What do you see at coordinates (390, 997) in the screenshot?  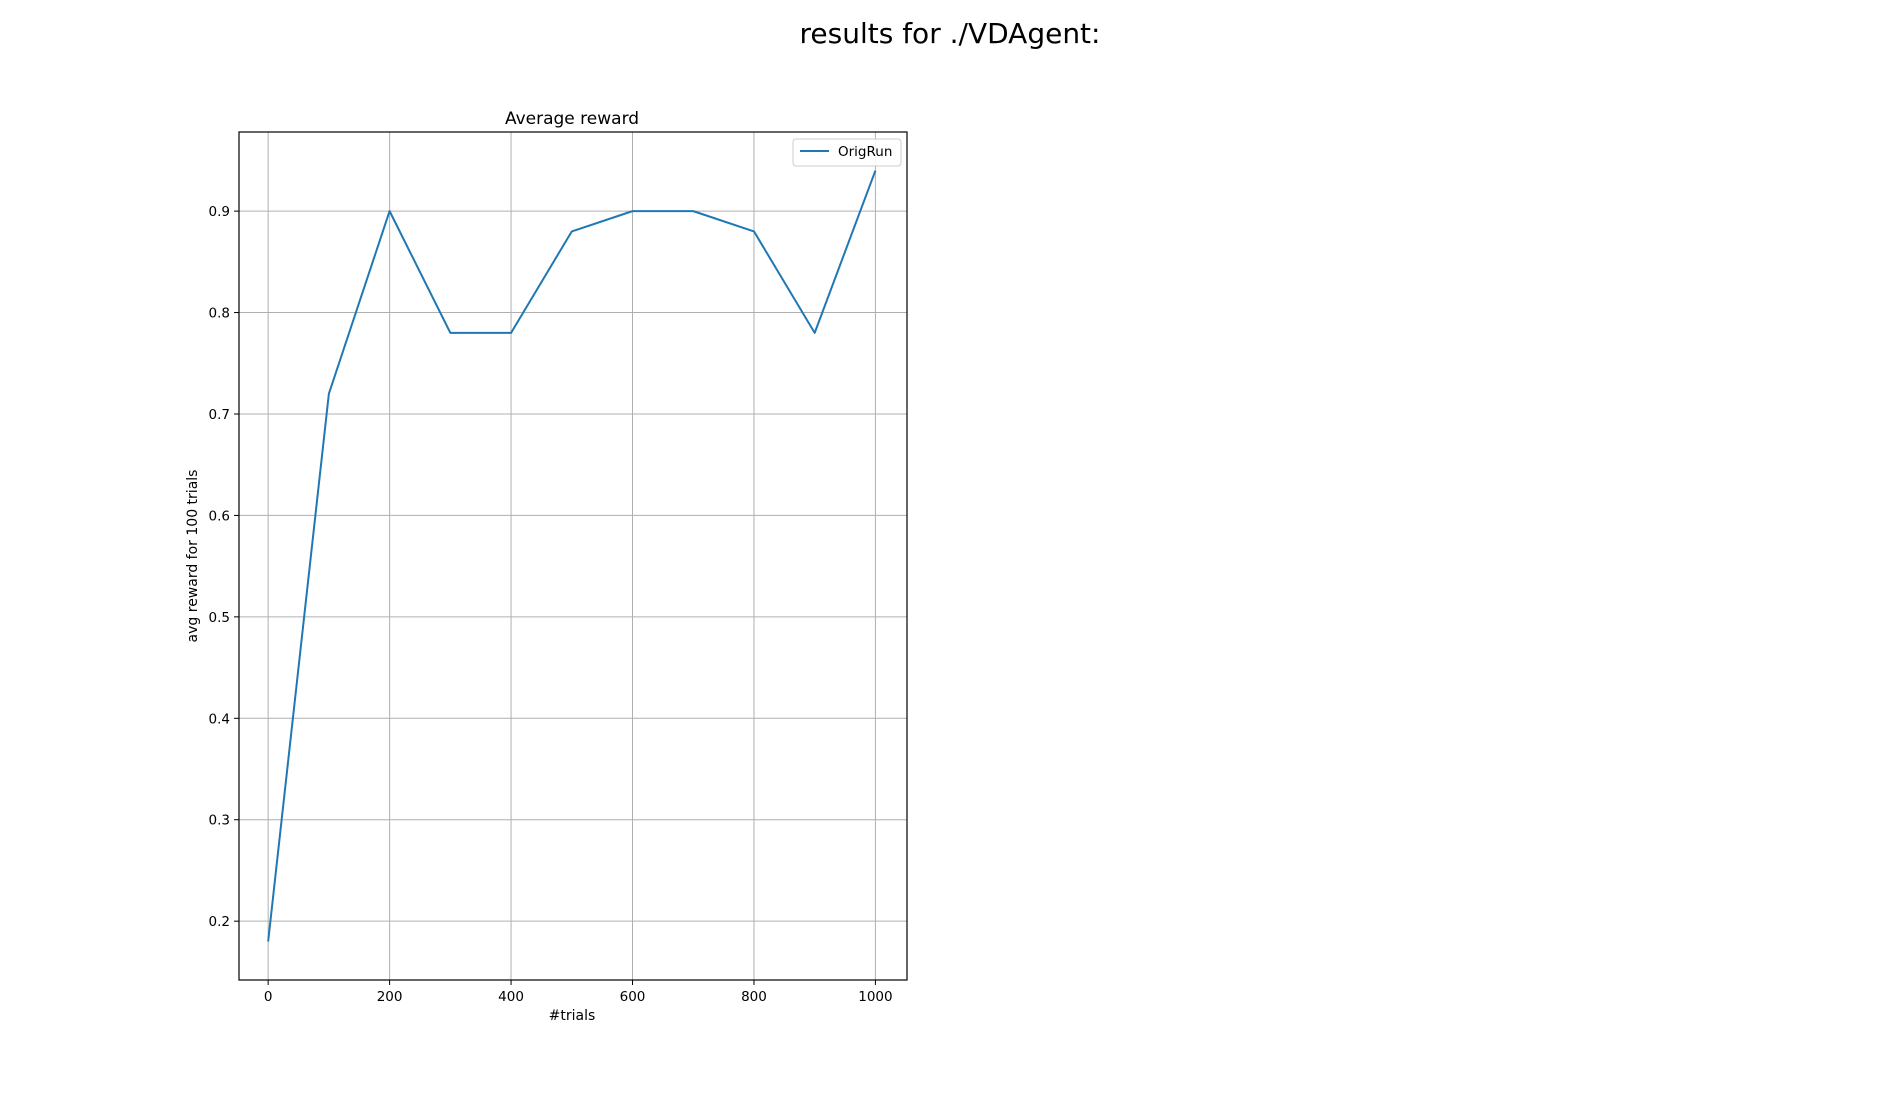 I see `x-tick-label: 200` at bounding box center [390, 997].